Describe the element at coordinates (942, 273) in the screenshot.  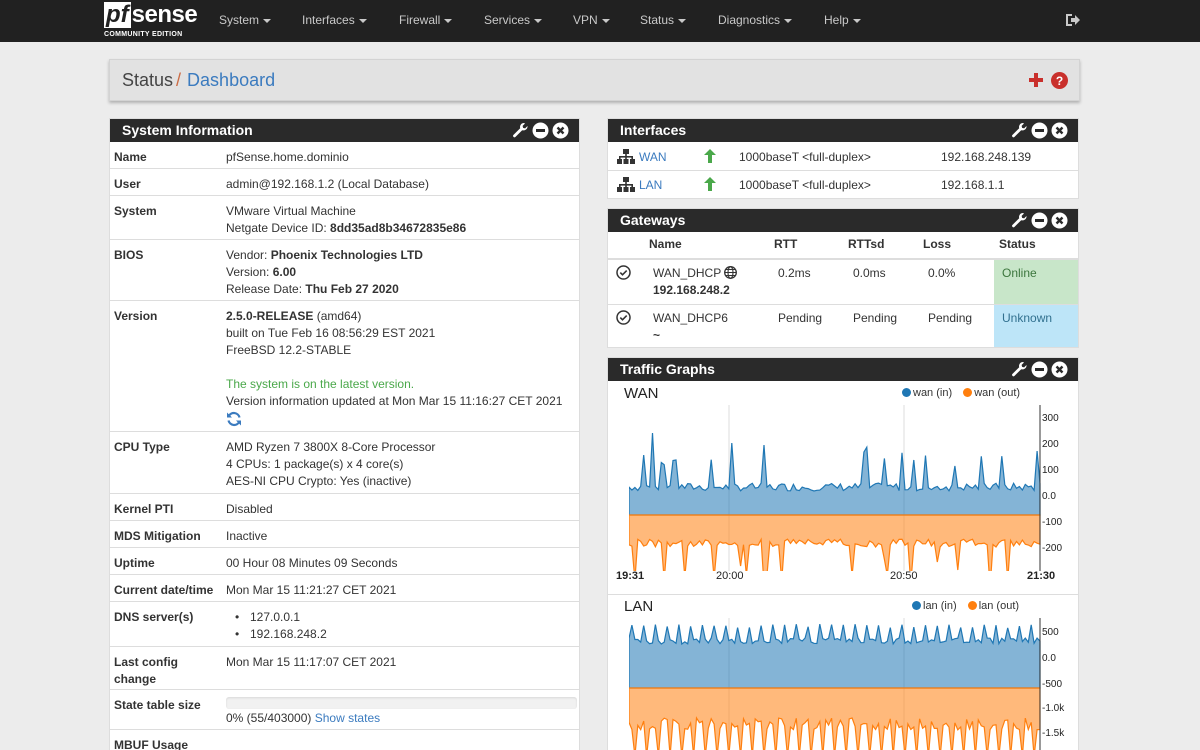
I see `gateway-loss: 0.0%` at that location.